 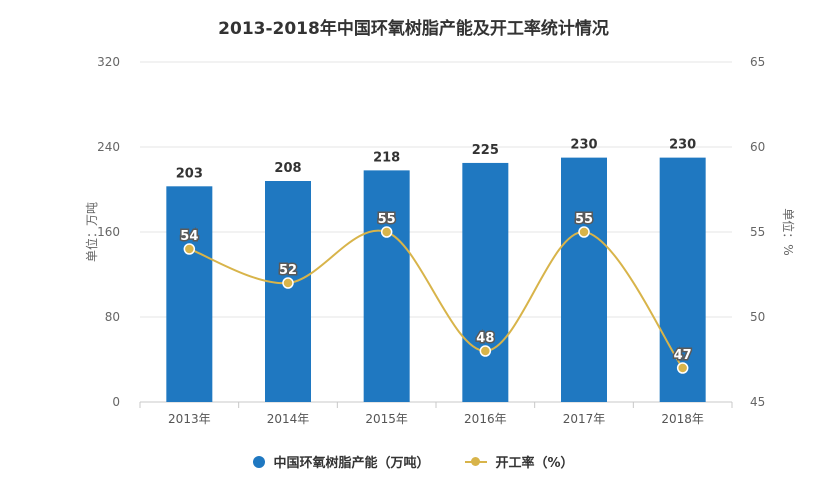 I want to click on bar-value-label: 208, so click(x=287, y=168).